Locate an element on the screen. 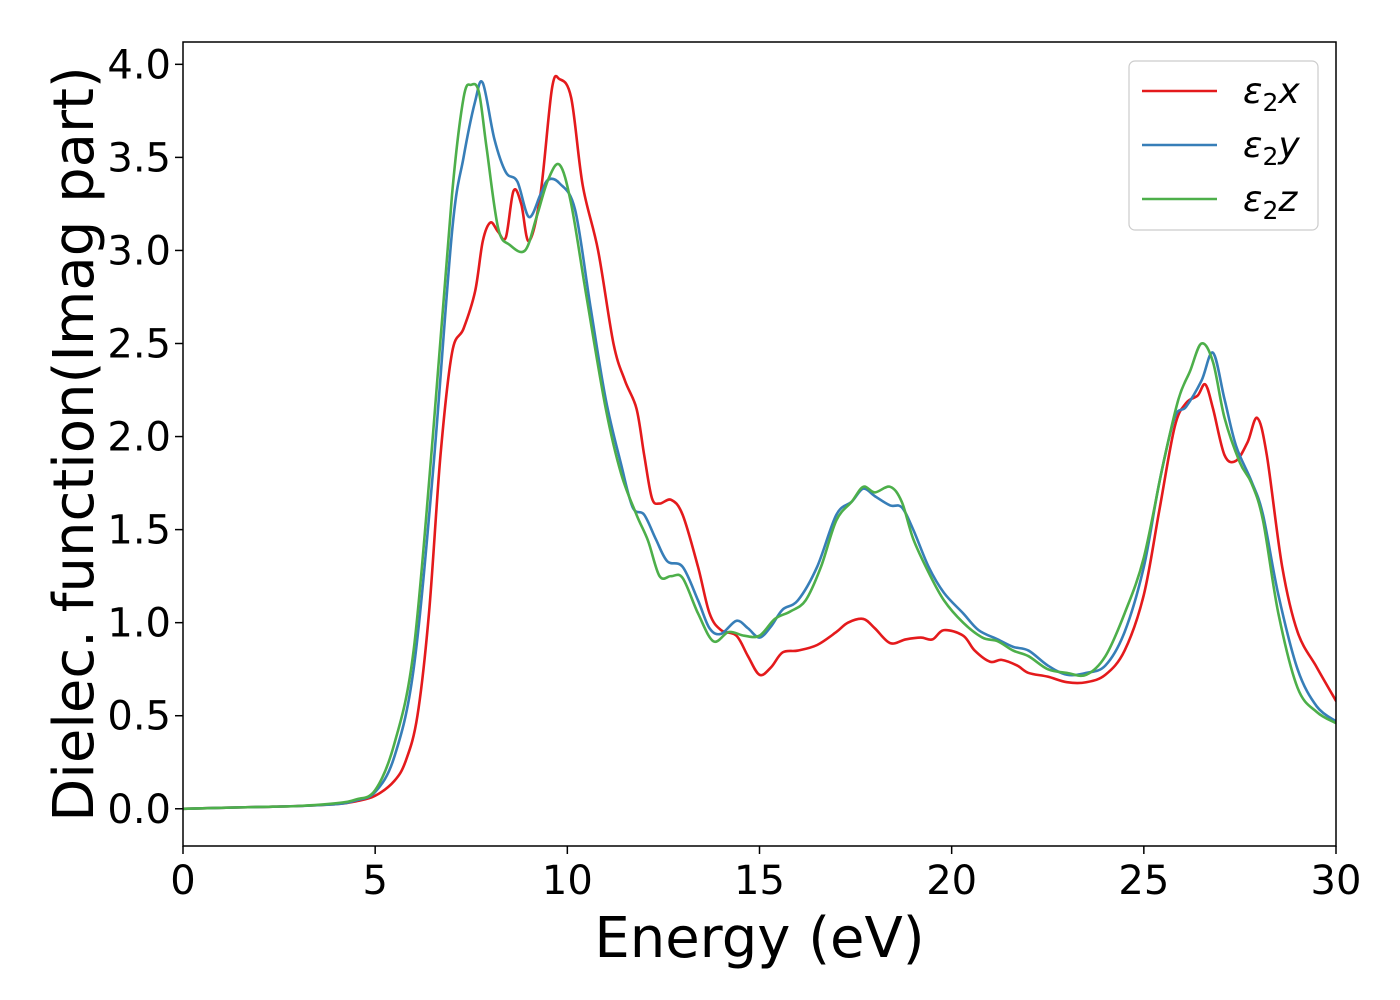 The image size is (1400, 1000). legend-item-z: ε2z is located at coordinates (1220, 202).